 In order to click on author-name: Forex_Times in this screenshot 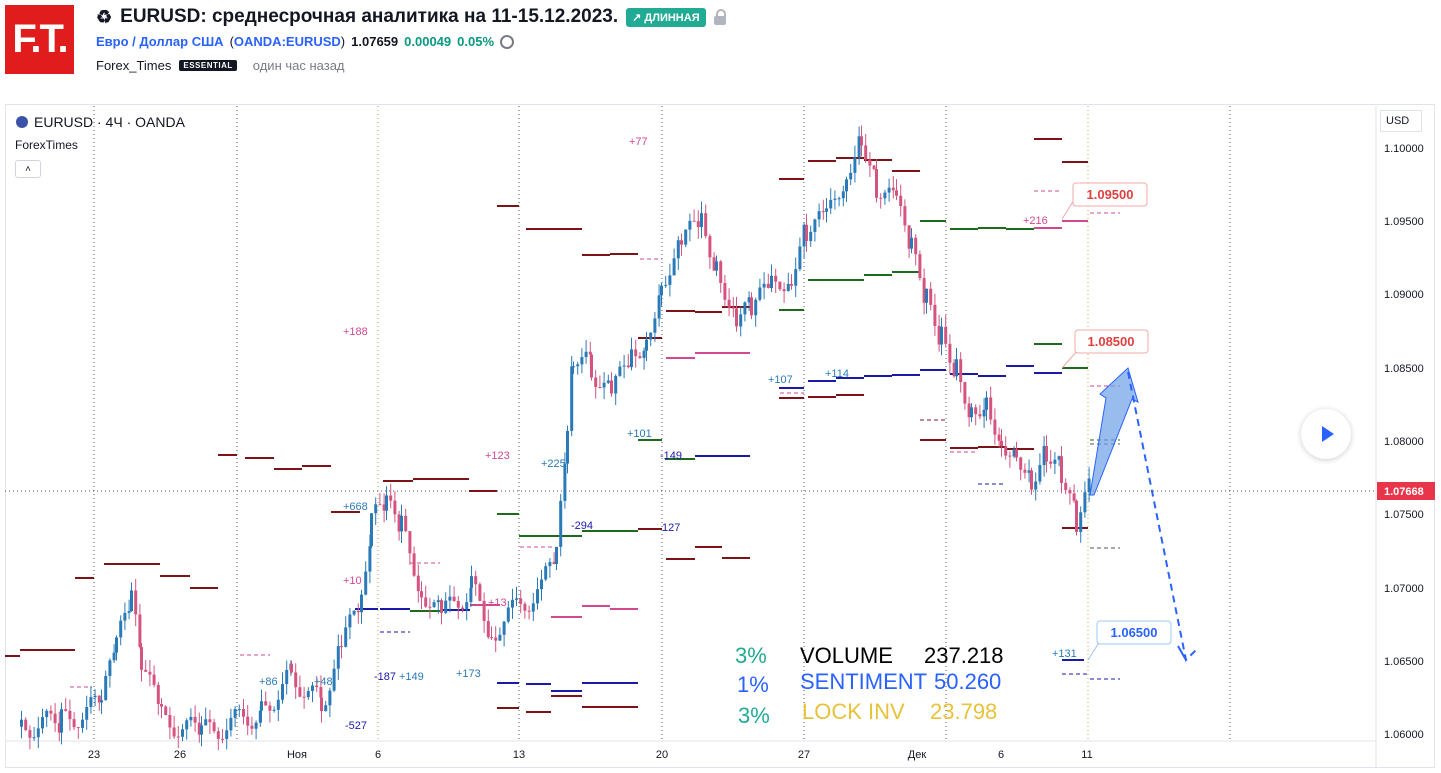, I will do `click(134, 65)`.